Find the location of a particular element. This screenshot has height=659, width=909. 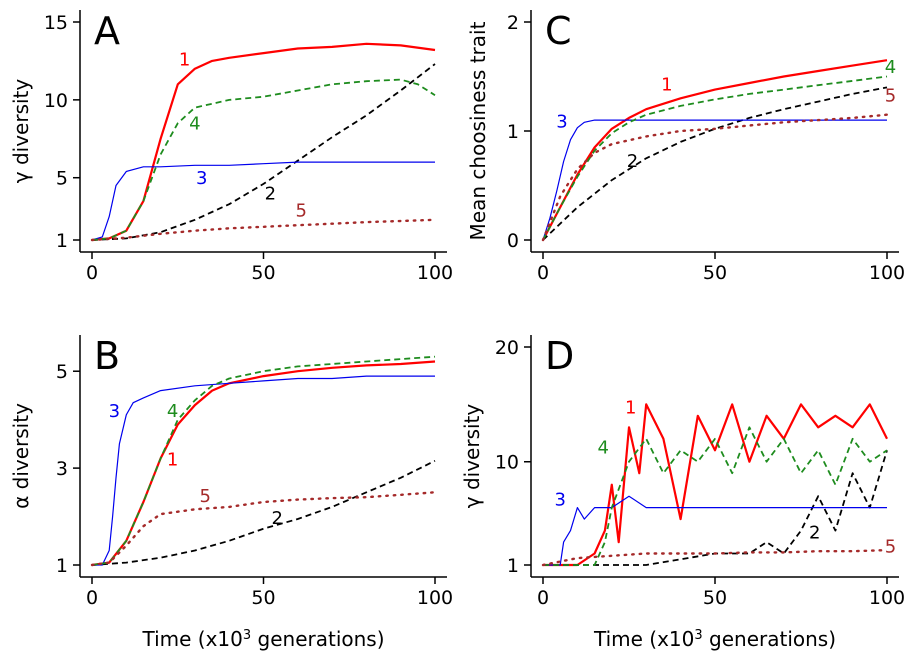

y-tick-label: 0 is located at coordinates (513, 241).